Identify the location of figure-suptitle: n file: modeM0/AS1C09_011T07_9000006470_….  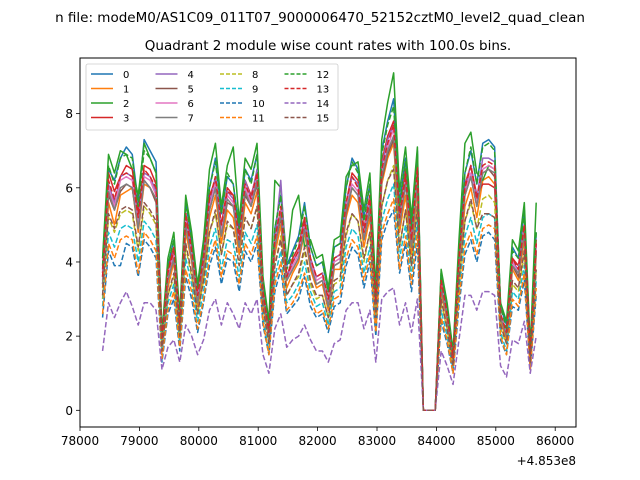
(320, 18).